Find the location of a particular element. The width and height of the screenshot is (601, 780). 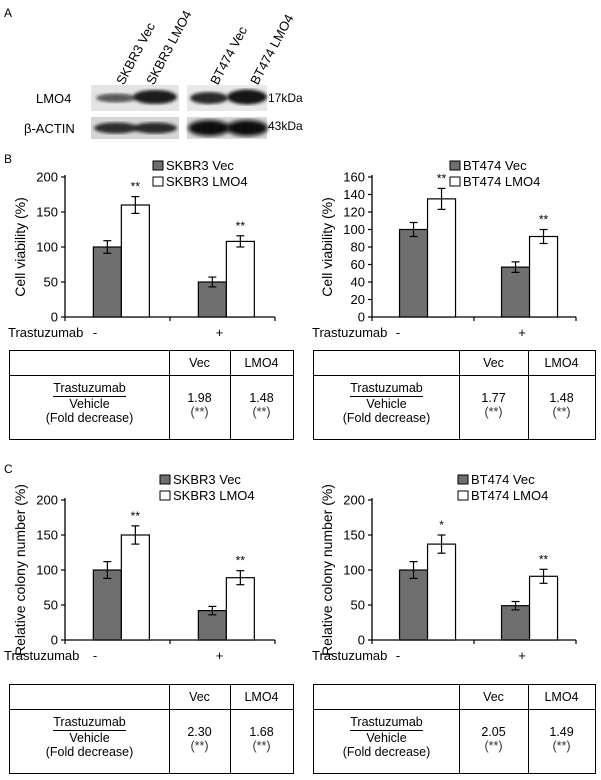

fold-value-vec: 2.30 (**) is located at coordinates (199, 739).